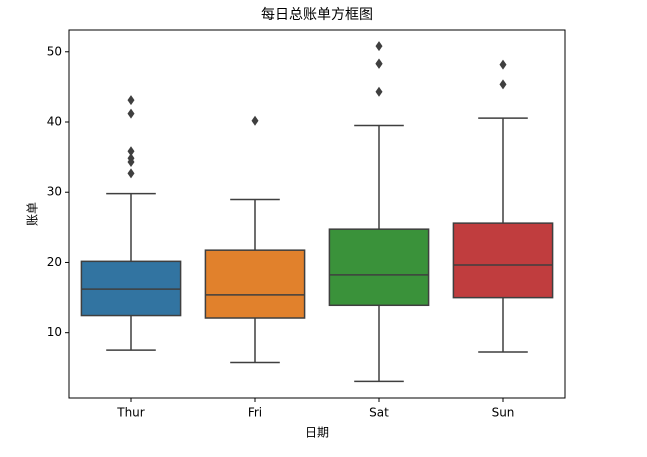 This screenshot has width=647, height=457. I want to click on y-tick-label: 10, so click(54, 332).